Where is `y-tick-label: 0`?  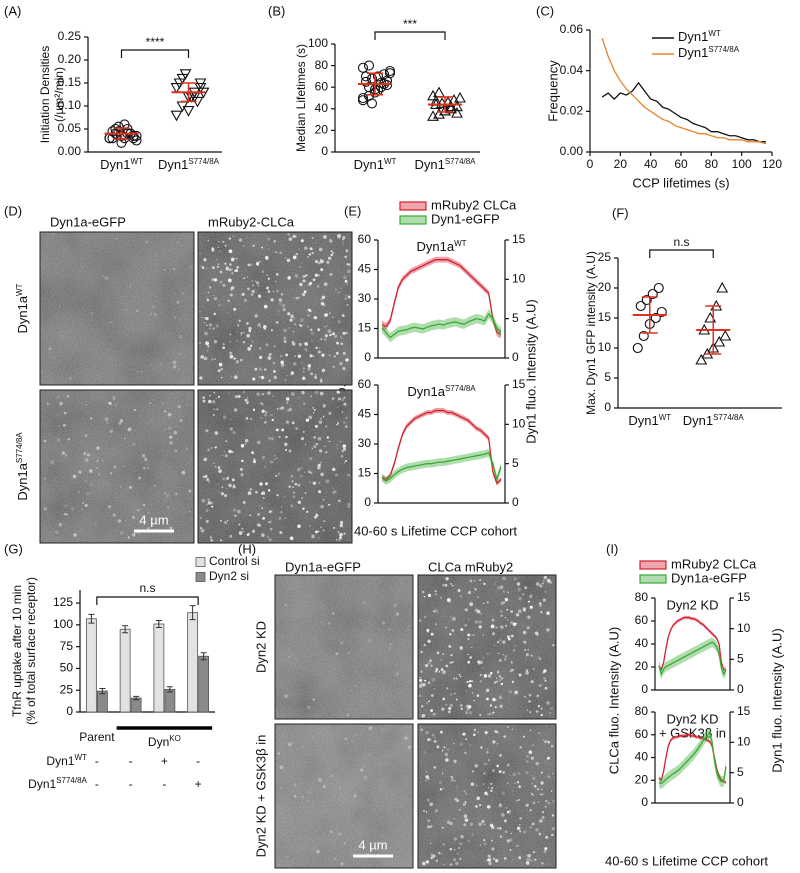 y-tick-label: 0 is located at coordinates (644, 802).